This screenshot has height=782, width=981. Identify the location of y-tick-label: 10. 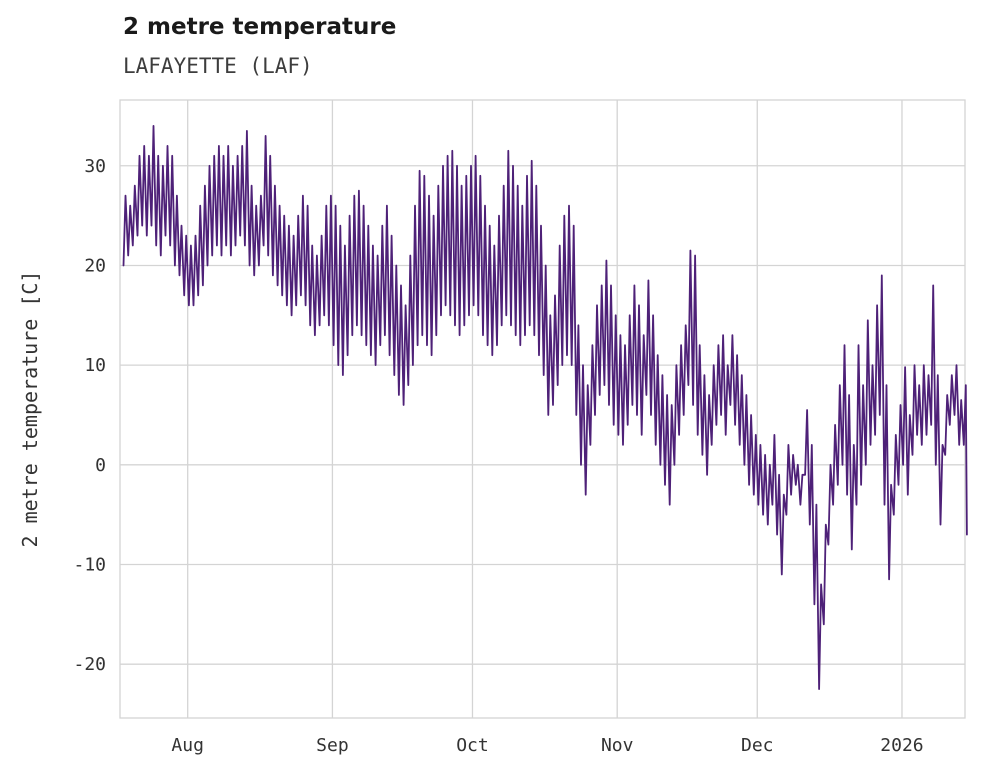
(95, 365).